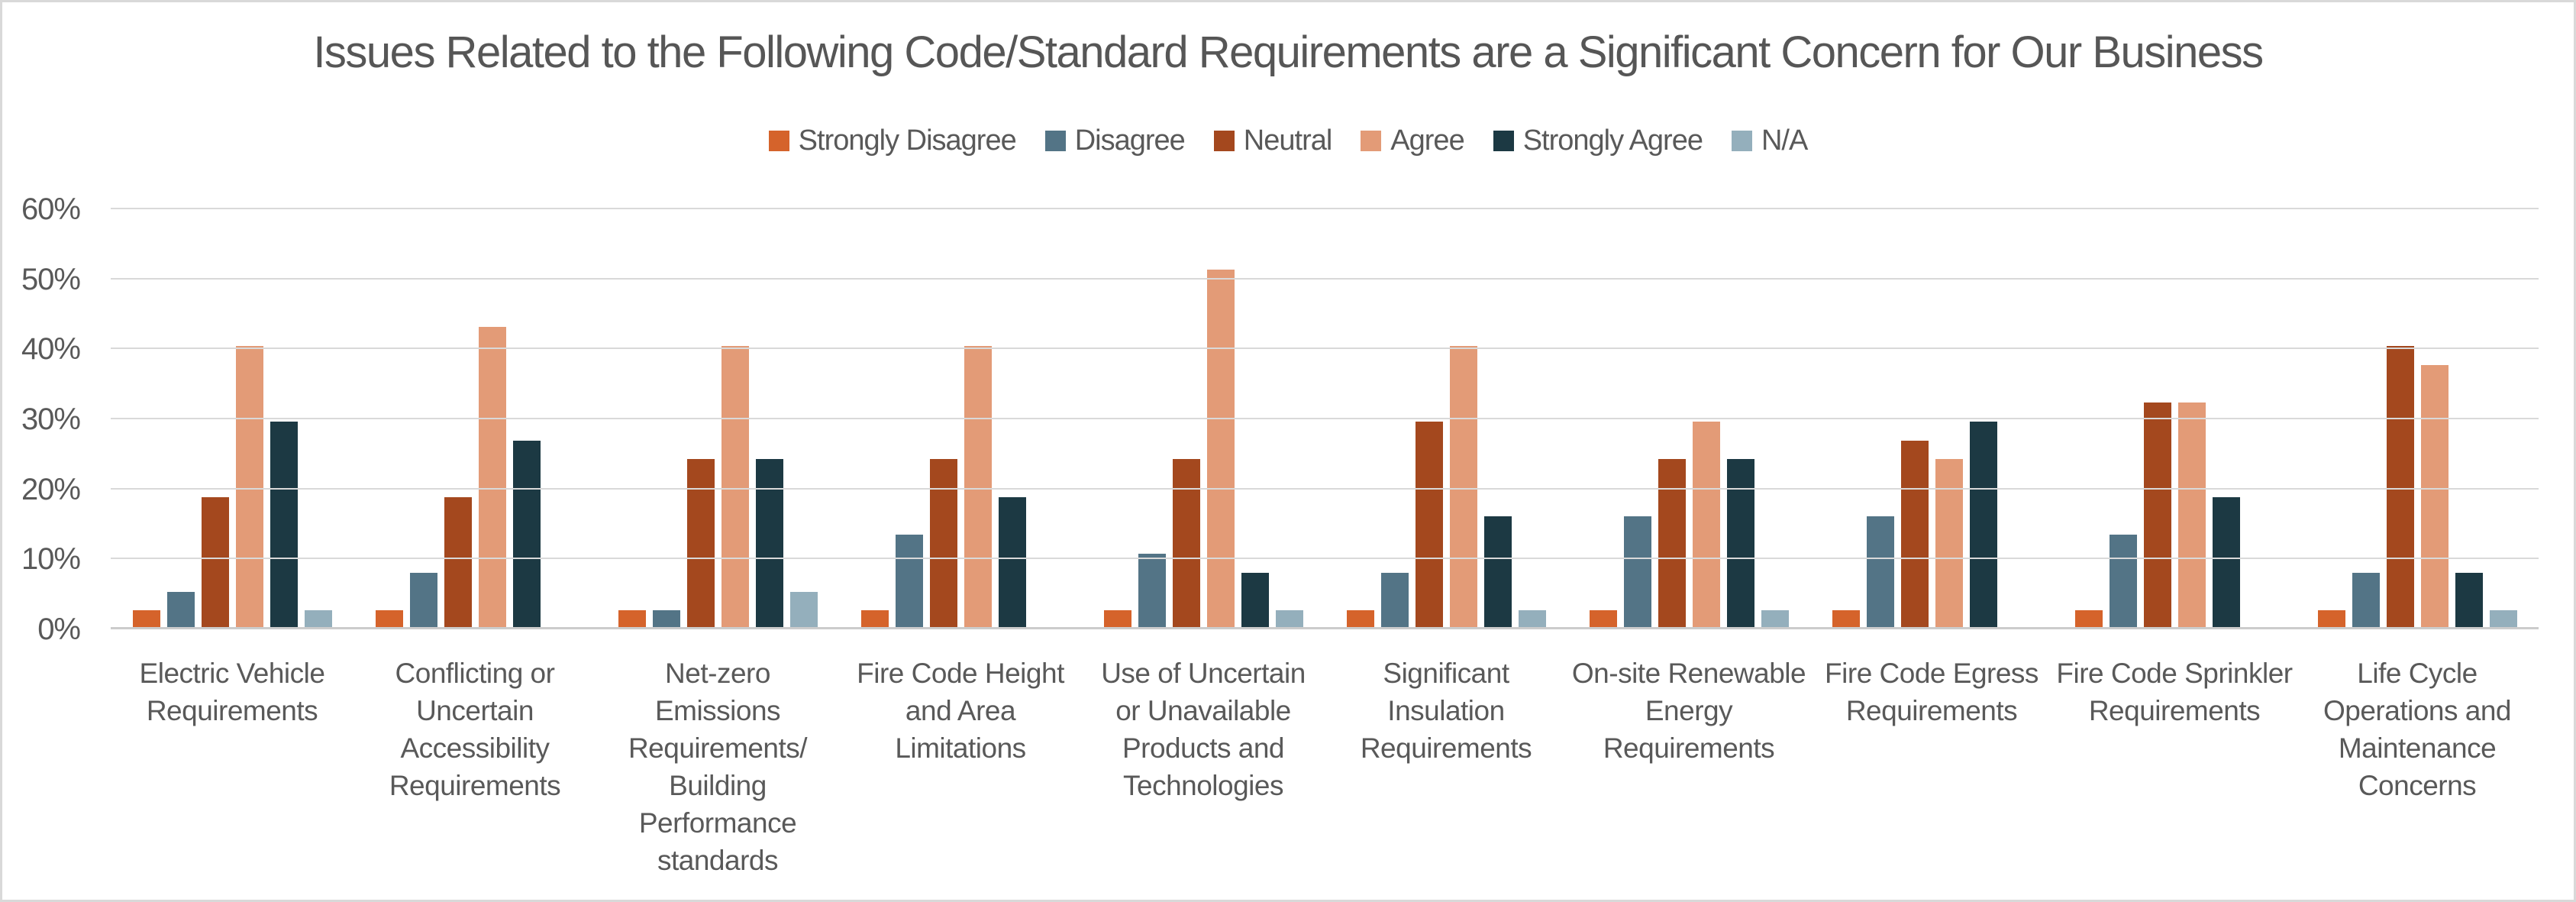 Image resolution: width=2576 pixels, height=902 pixels. I want to click on legend-item-agree: Agree, so click(1413, 140).